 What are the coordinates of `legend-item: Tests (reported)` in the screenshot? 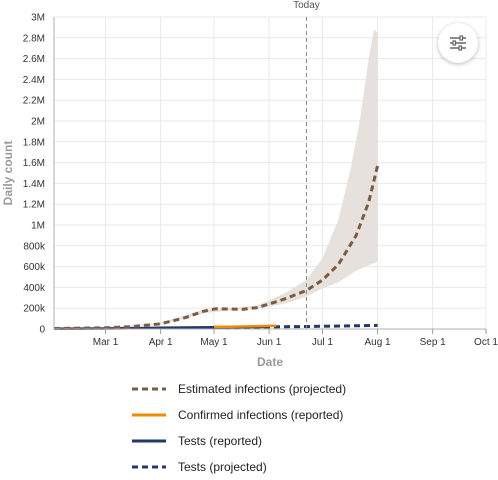 It's located at (239, 441).